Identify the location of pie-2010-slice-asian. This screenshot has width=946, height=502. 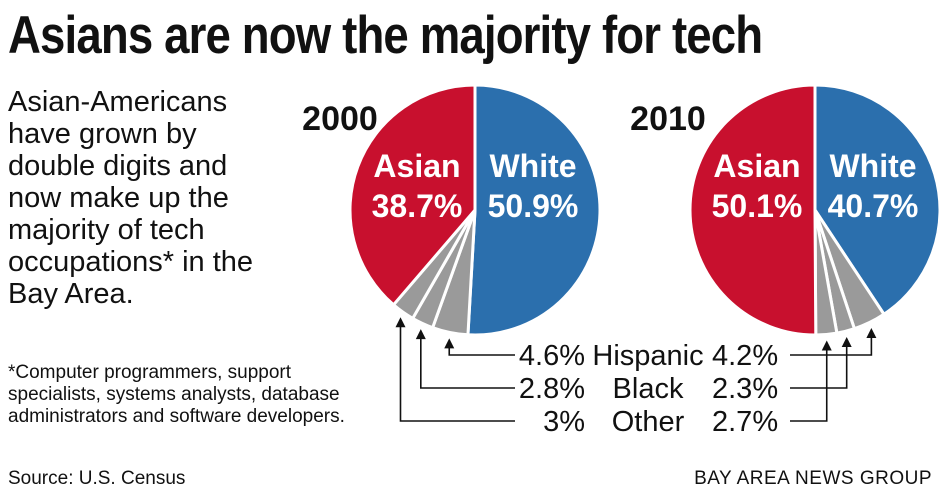
(753, 210).